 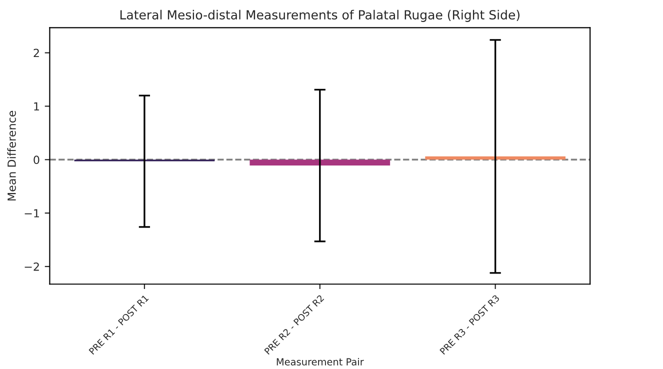 I want to click on chart-title: Lateral Mesio-distal Measurements of Palatal Rugae (Right Side), so click(x=320, y=16).